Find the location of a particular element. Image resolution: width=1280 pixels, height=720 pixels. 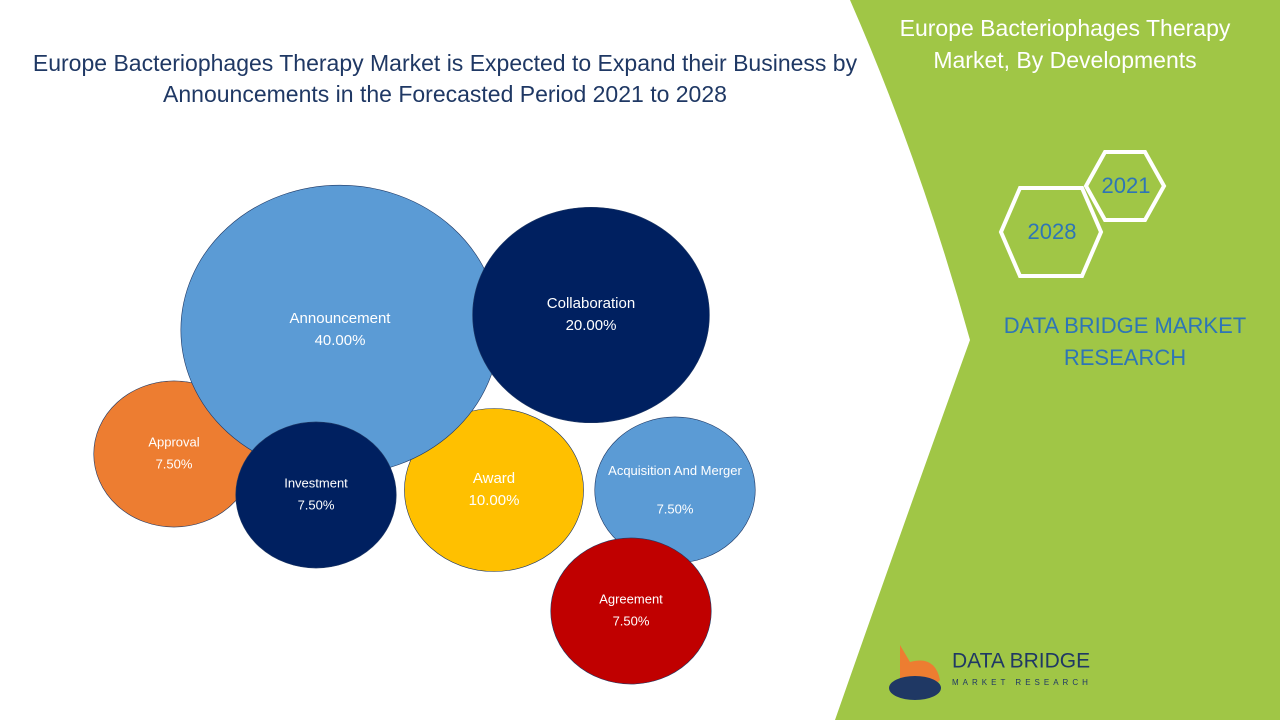

logo-name: DATA BRIDGE is located at coordinates (1021, 661).